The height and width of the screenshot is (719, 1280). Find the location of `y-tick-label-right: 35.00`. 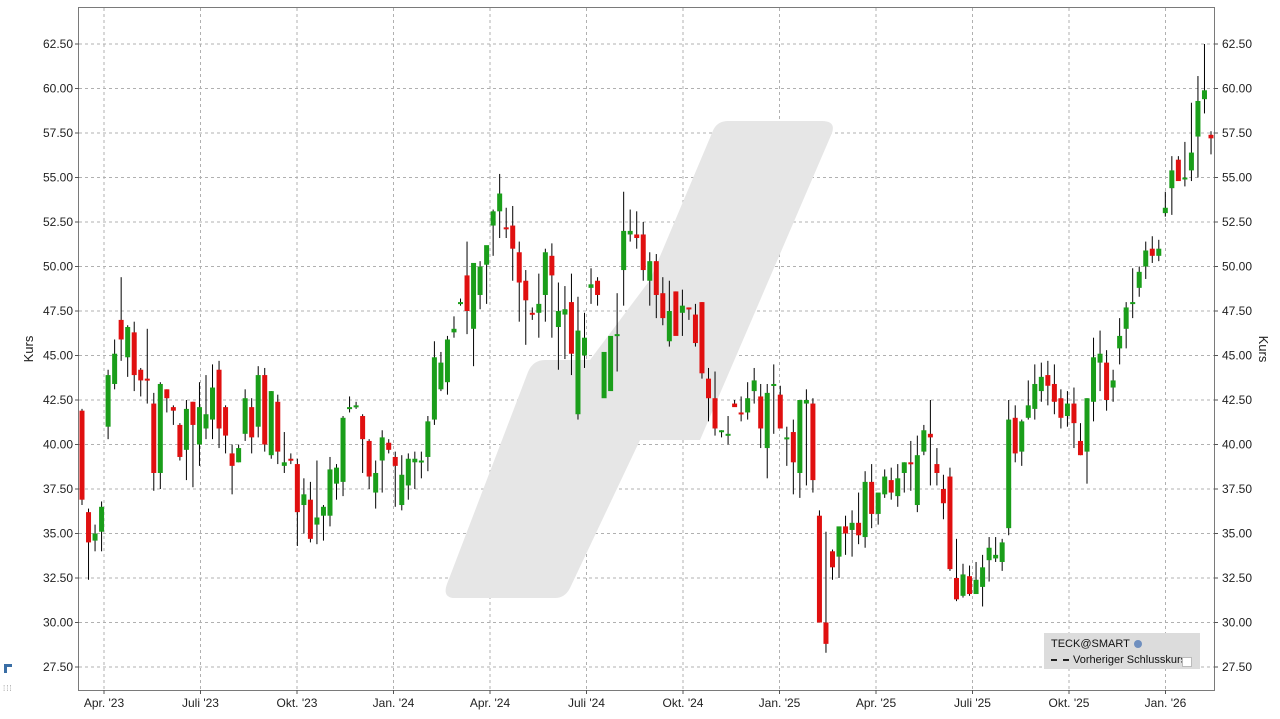

y-tick-label-right: 35.00 is located at coordinates (1237, 534).